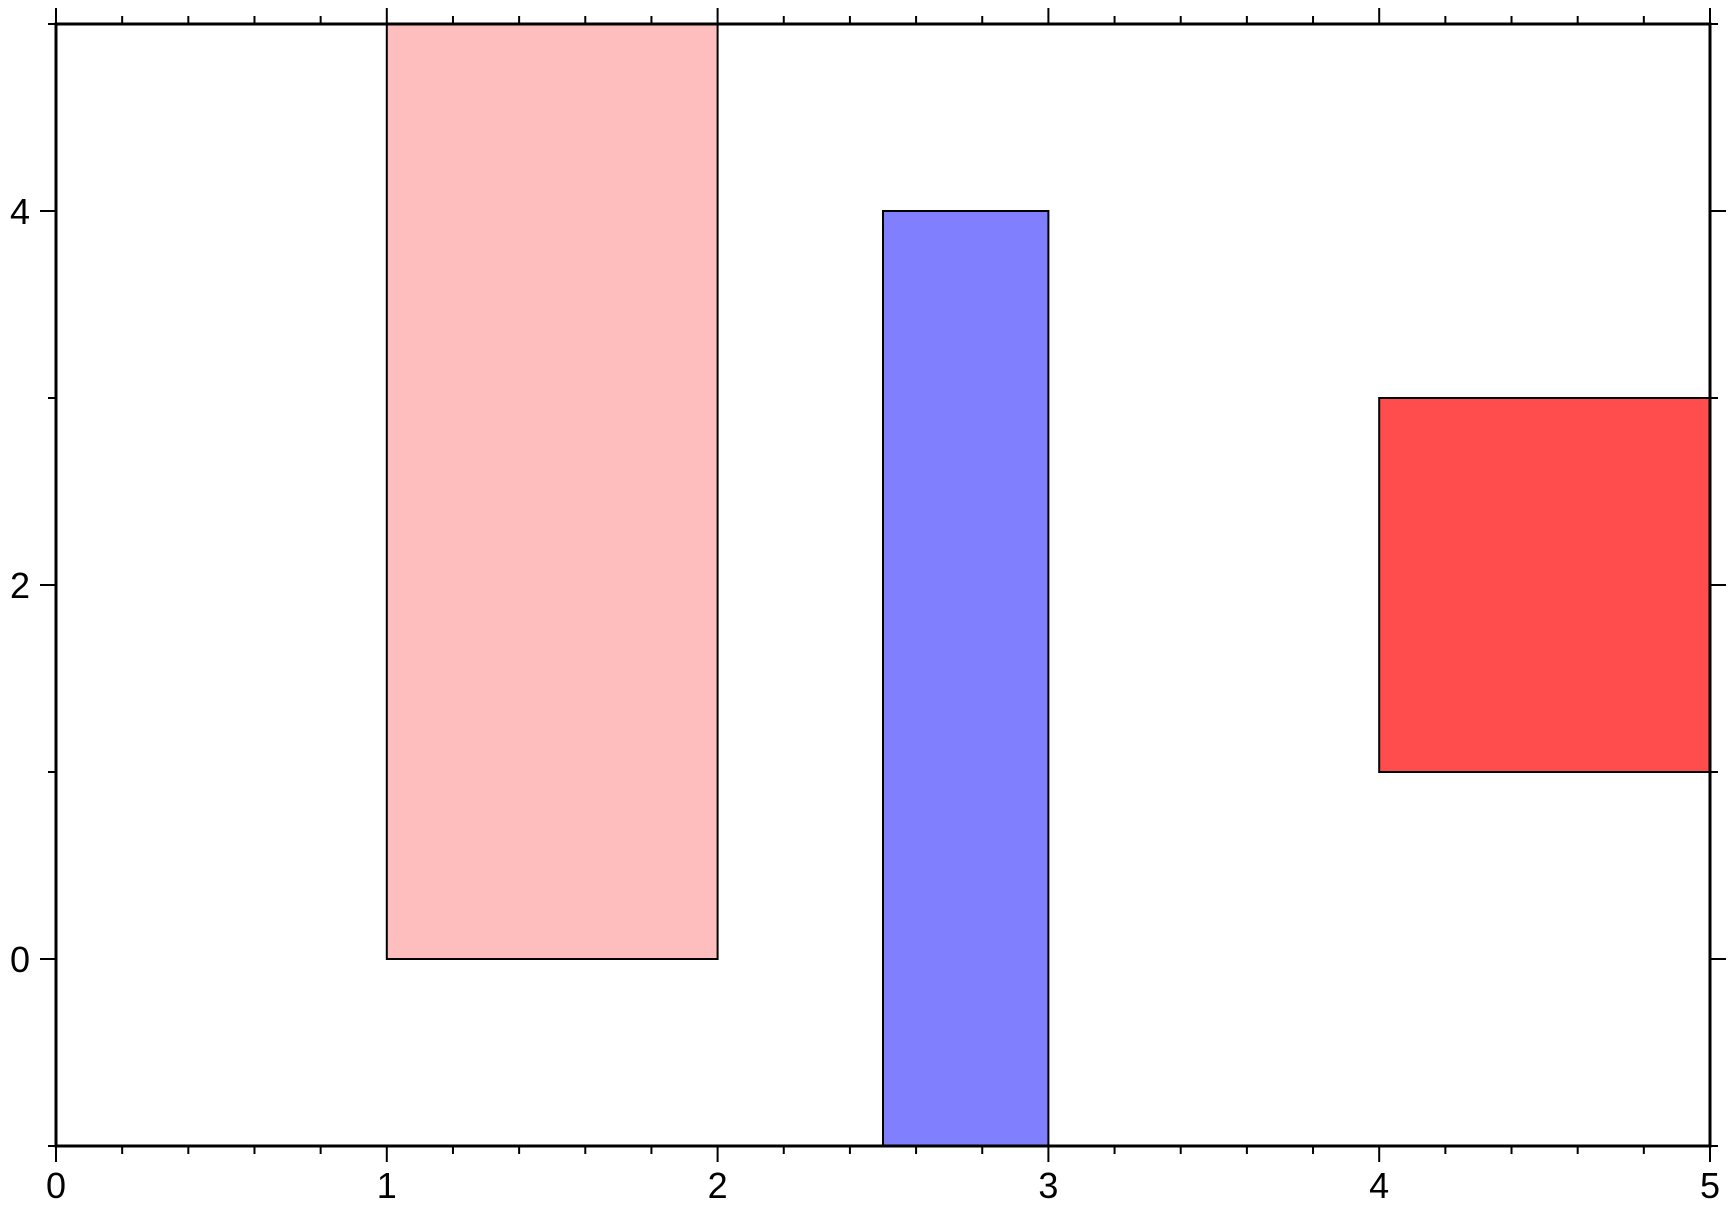 This screenshot has height=1211, width=1735. What do you see at coordinates (1379, 1185) in the screenshot?
I see `x-tick-label: 4` at bounding box center [1379, 1185].